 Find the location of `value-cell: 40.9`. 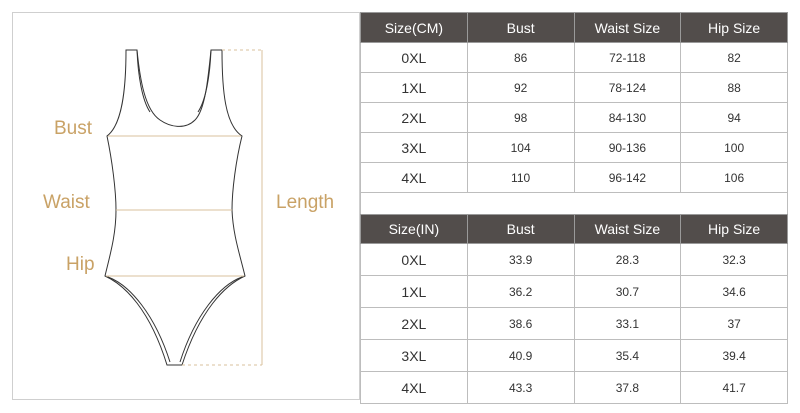

value-cell: 40.9 is located at coordinates (520, 355).